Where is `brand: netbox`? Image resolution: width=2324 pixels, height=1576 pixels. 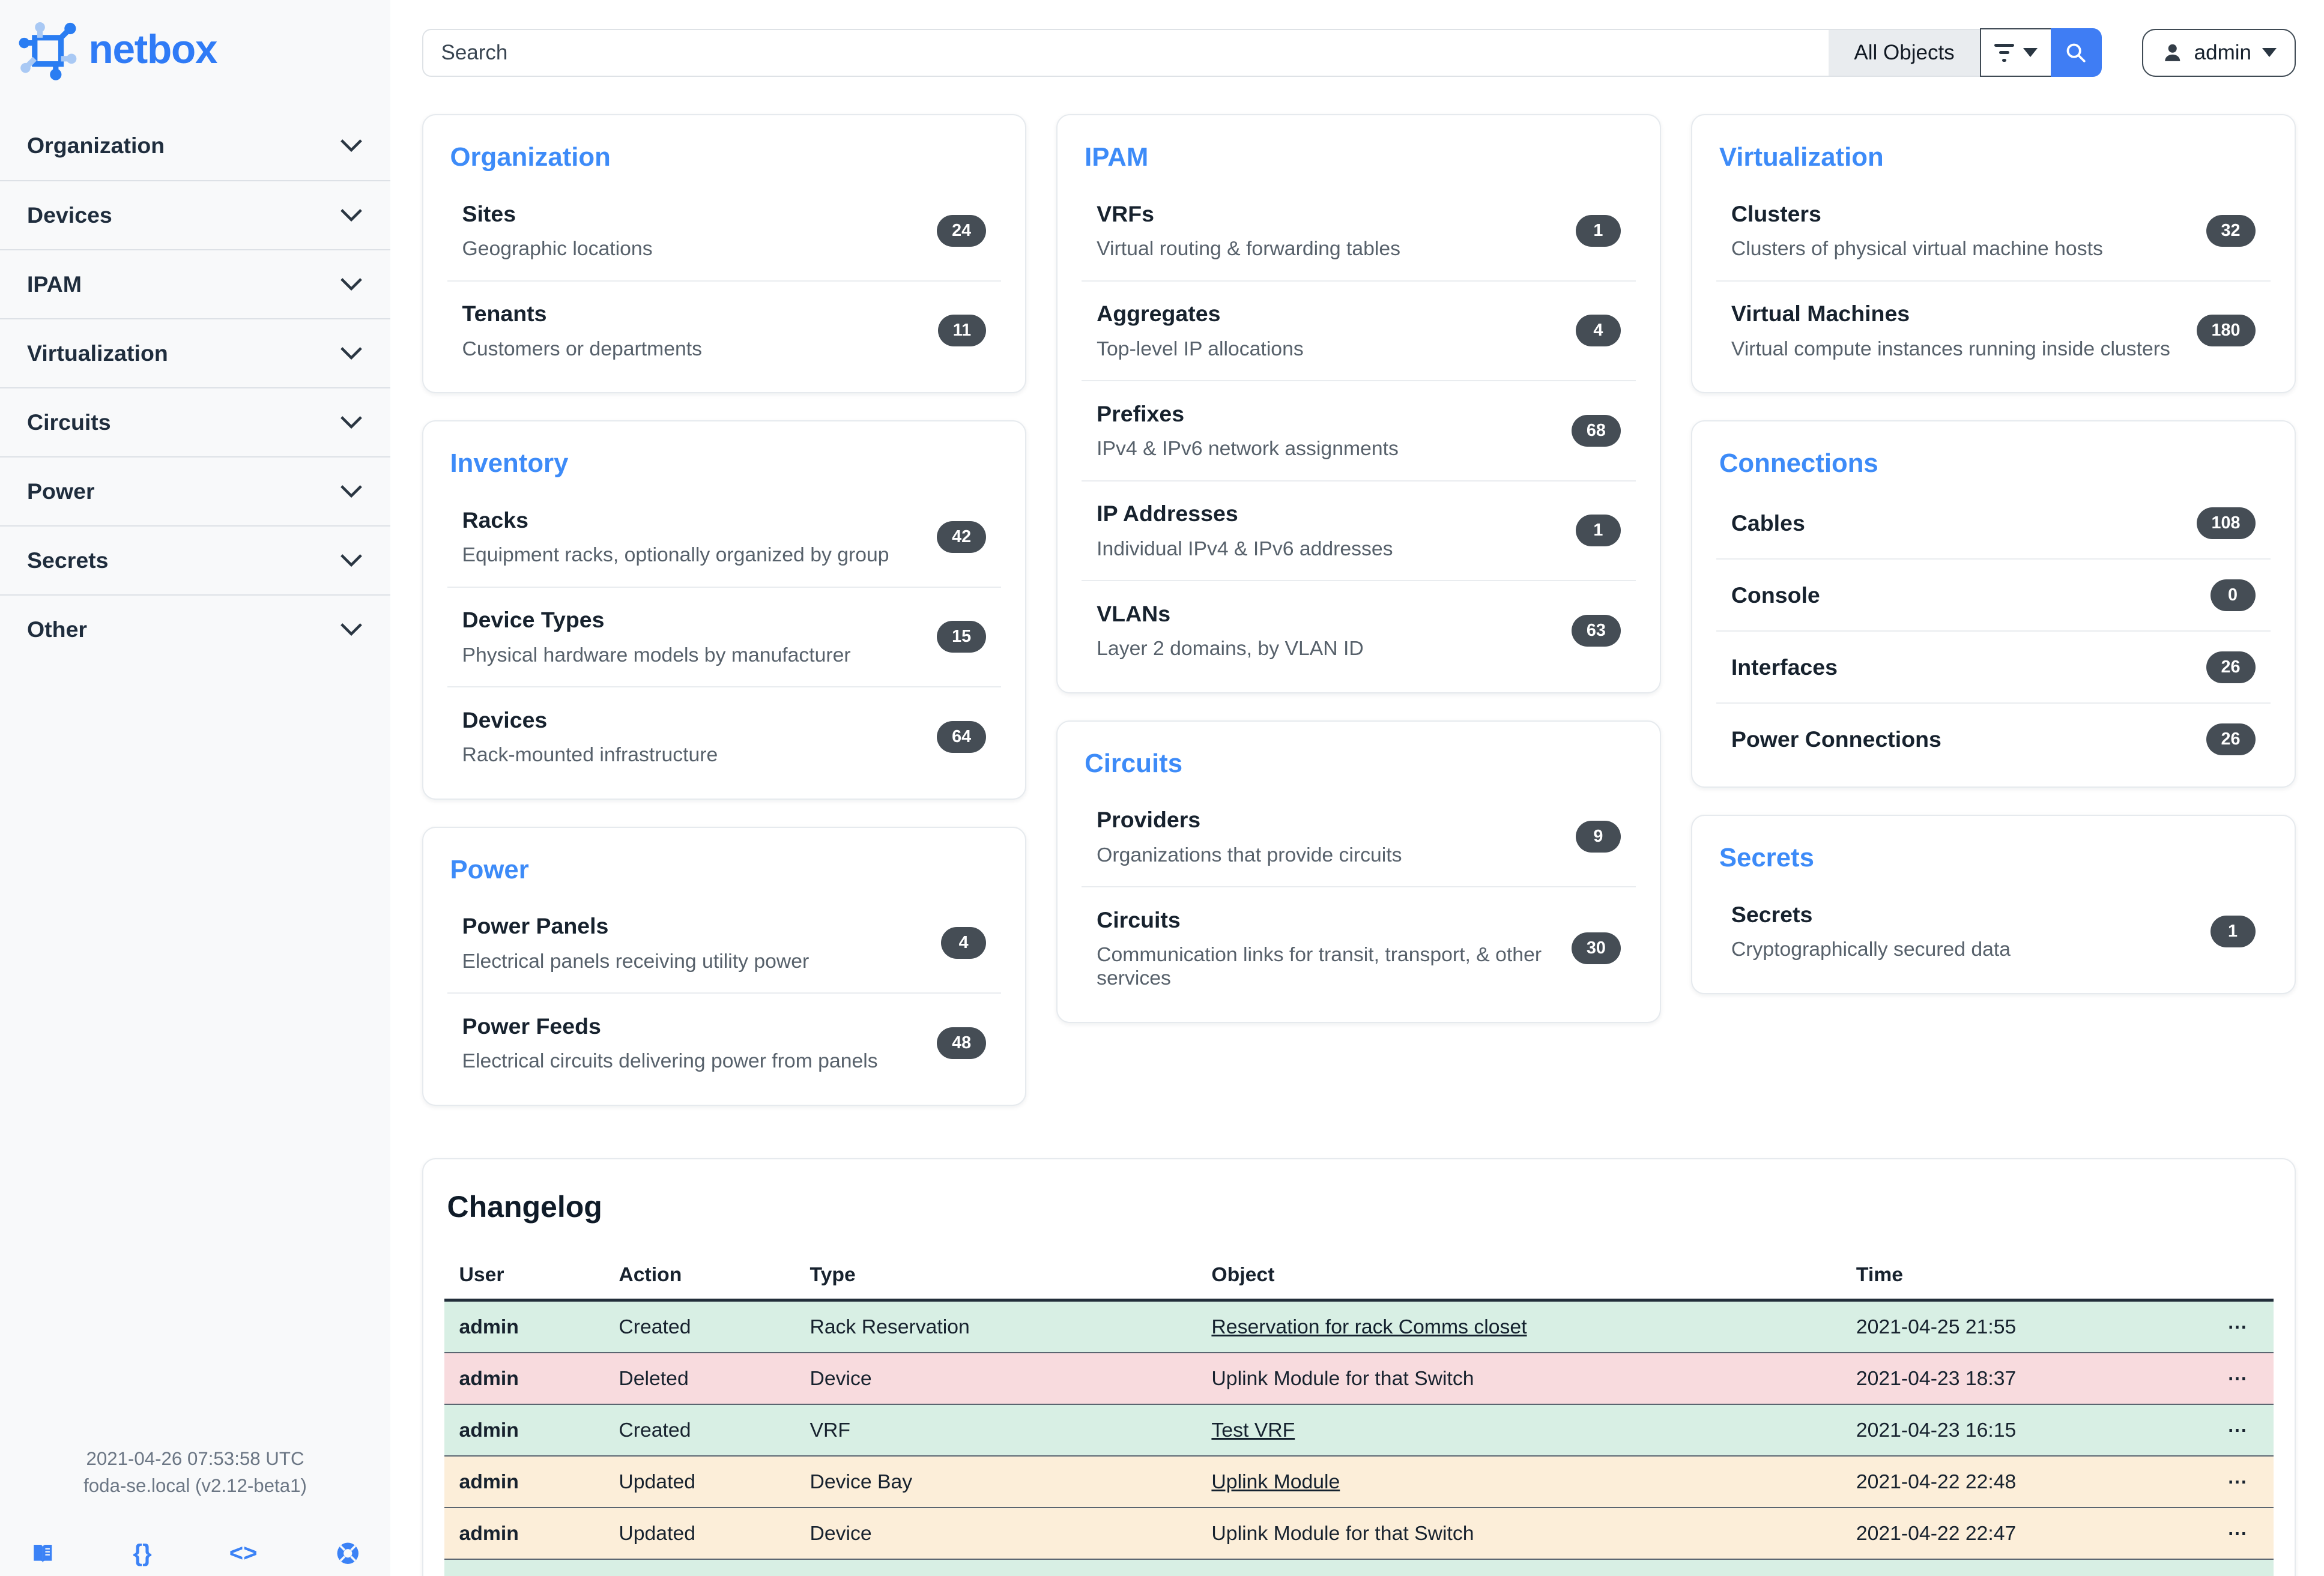 brand: netbox is located at coordinates (195, 48).